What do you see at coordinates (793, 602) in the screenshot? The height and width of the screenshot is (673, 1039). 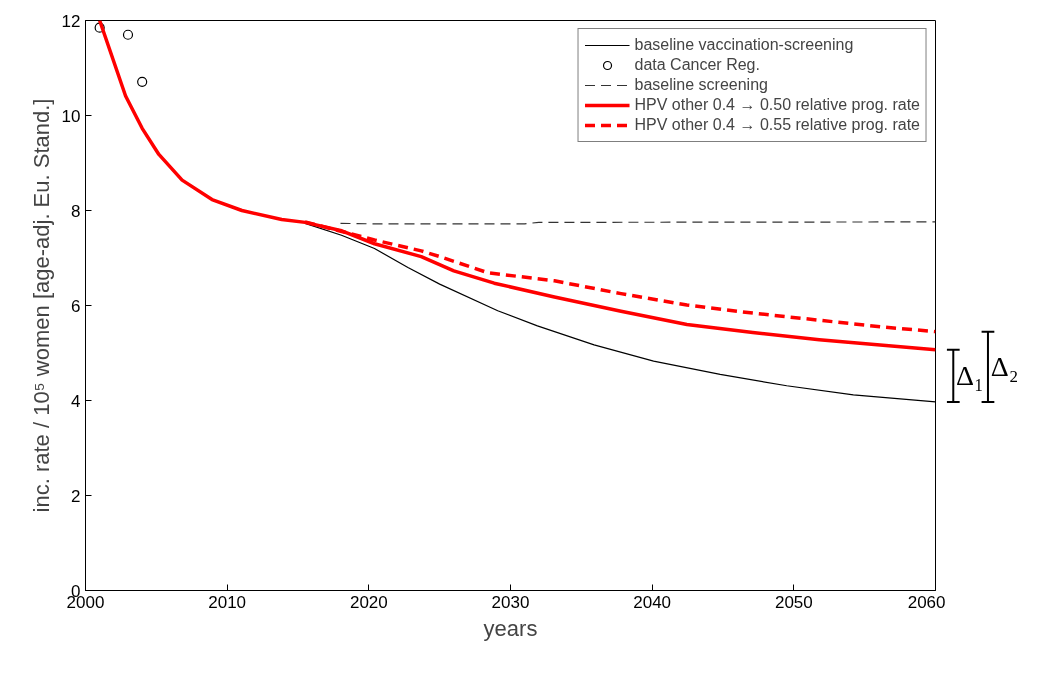 I see `x-tick-label: 2050` at bounding box center [793, 602].